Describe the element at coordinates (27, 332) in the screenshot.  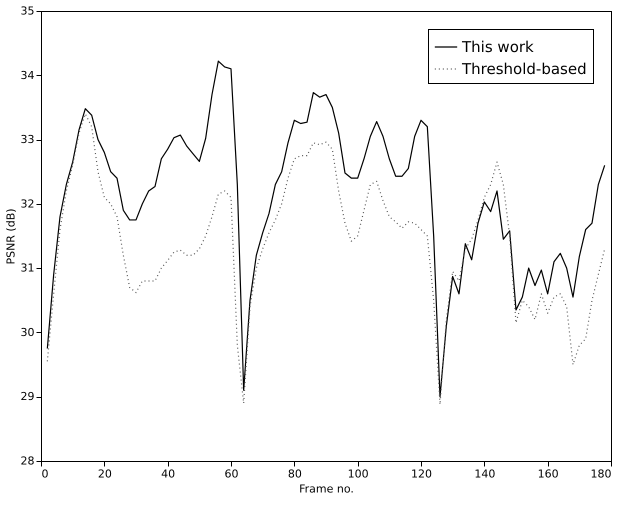
I see `y-tick-label: 30` at that location.